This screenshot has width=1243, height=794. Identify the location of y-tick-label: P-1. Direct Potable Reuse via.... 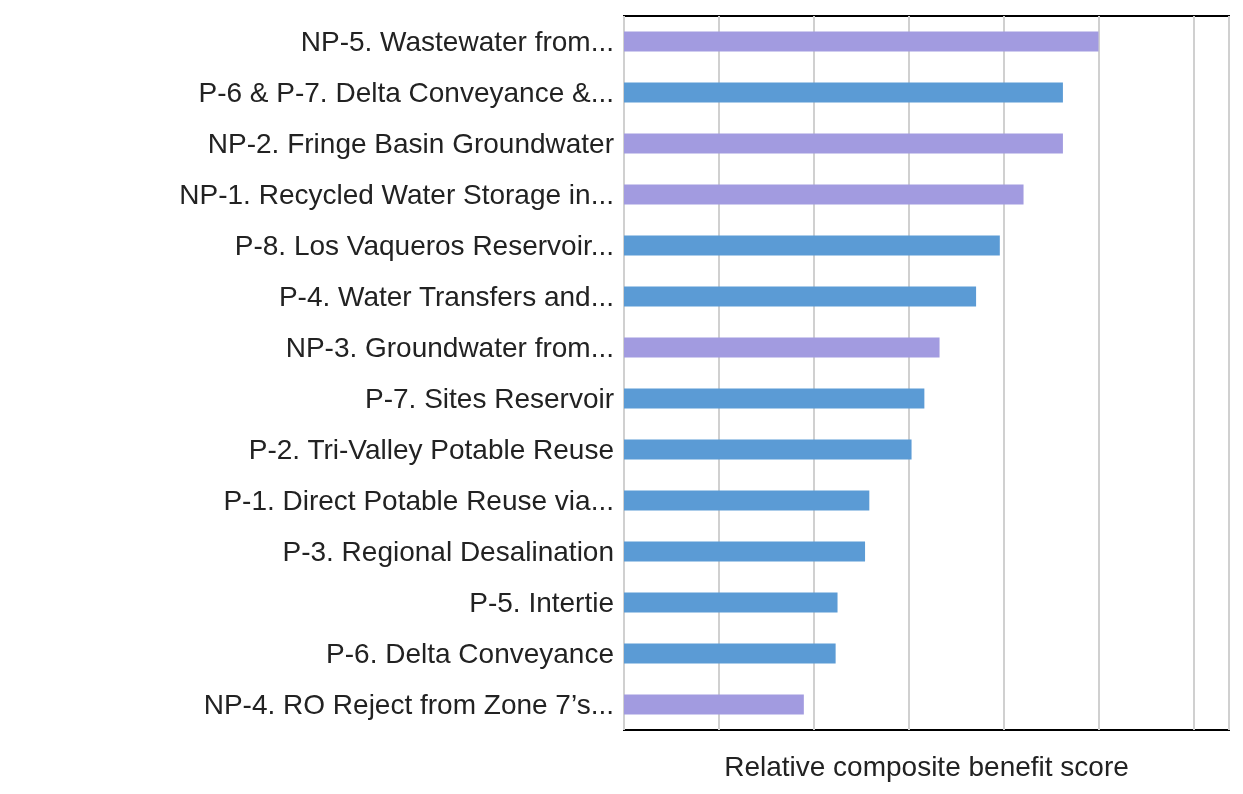
(418, 500).